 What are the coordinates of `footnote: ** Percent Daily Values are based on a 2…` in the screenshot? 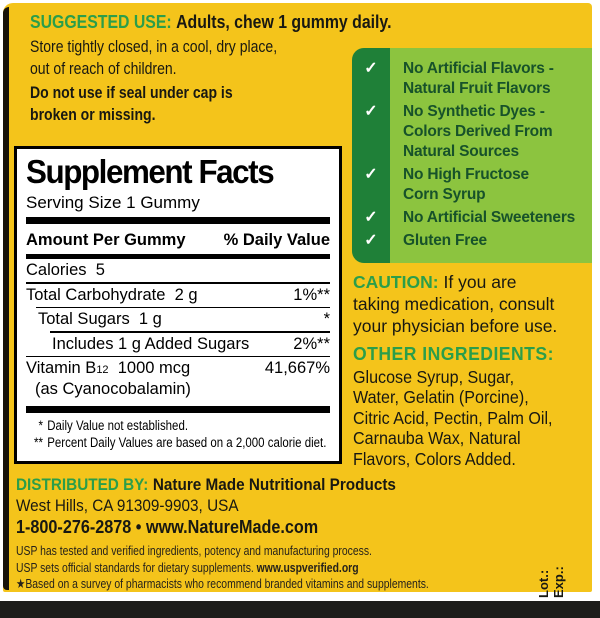 It's located at (177, 442).